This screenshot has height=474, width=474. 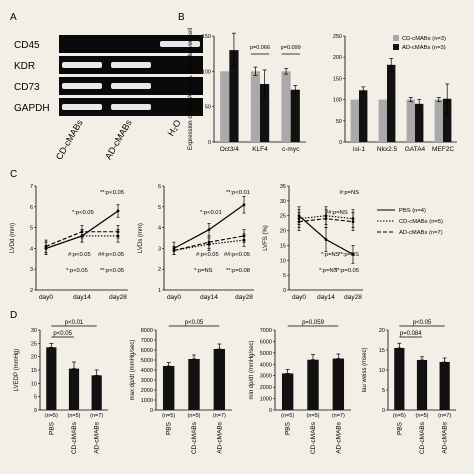 I want to click on significance-label: **:p=0.08, so click(x=238, y=271).